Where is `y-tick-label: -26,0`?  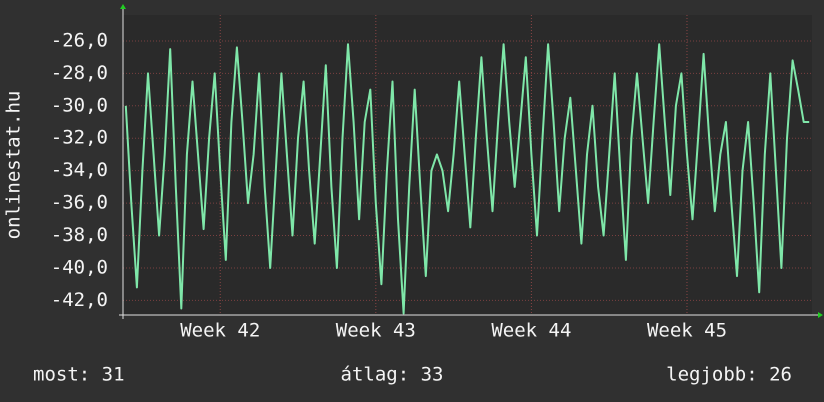 y-tick-label: -26,0 is located at coordinates (79, 40).